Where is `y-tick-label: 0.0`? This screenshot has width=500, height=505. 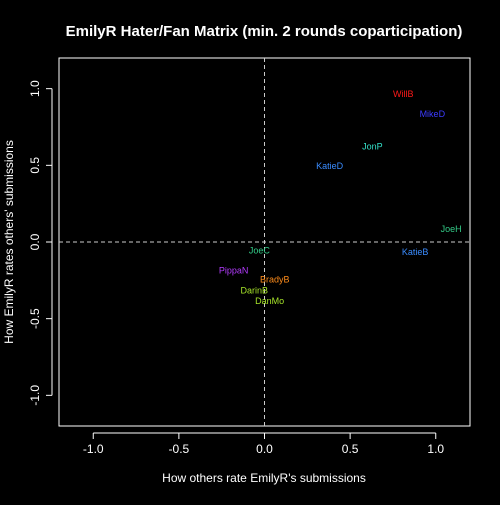 y-tick-label: 0.0 is located at coordinates (35, 241).